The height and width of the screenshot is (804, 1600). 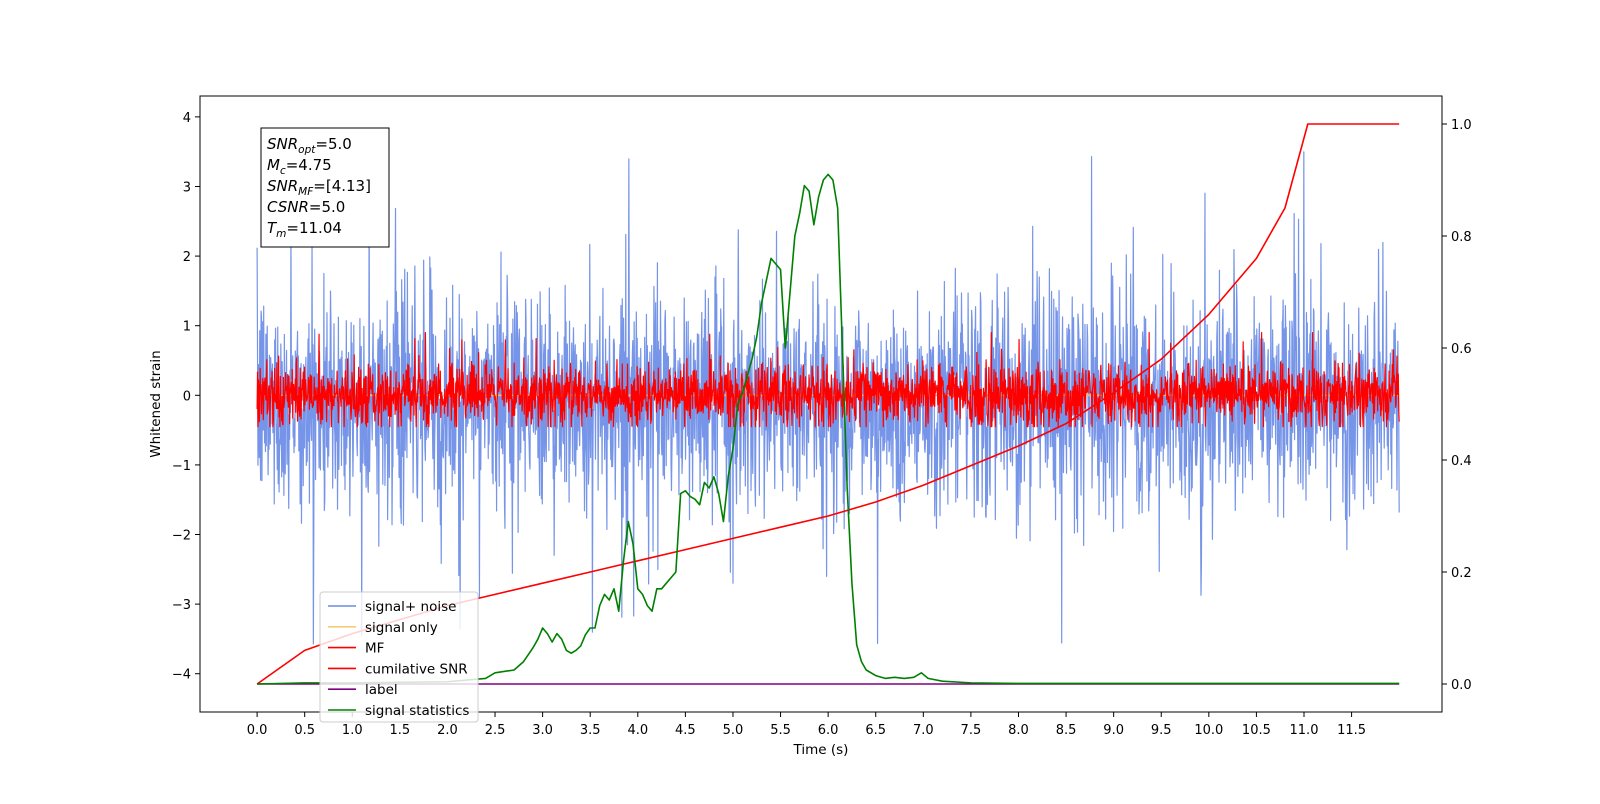 What do you see at coordinates (875, 730) in the screenshot?
I see `x-tick-label: 6.5` at bounding box center [875, 730].